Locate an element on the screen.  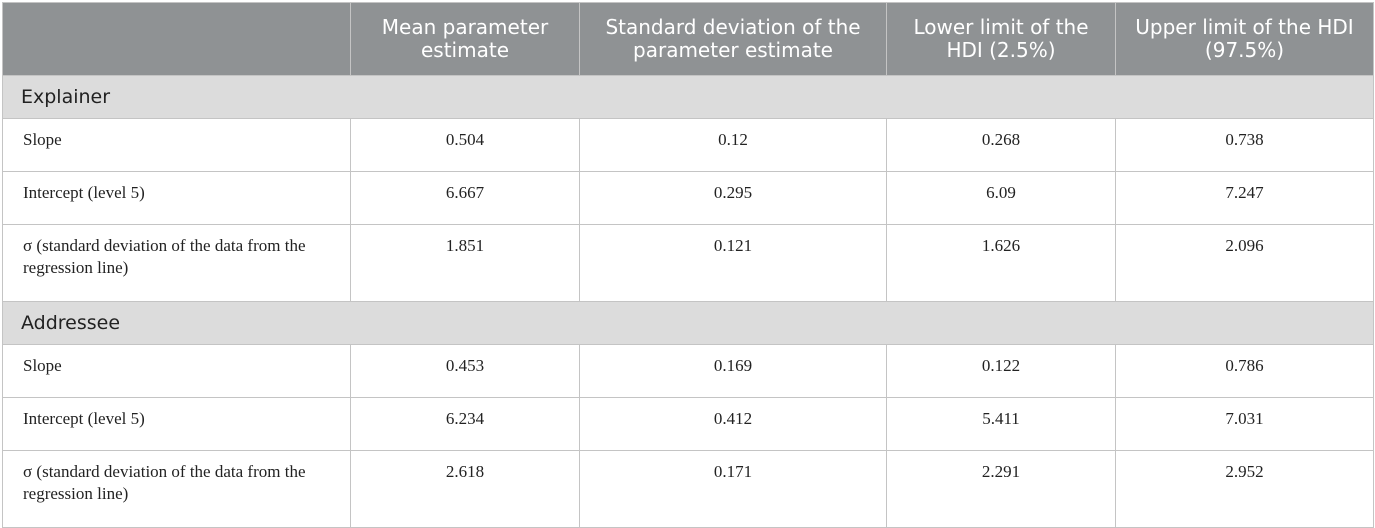
table-row: Slope 0.504 0.12 0.268 0.738 is located at coordinates (688, 145).